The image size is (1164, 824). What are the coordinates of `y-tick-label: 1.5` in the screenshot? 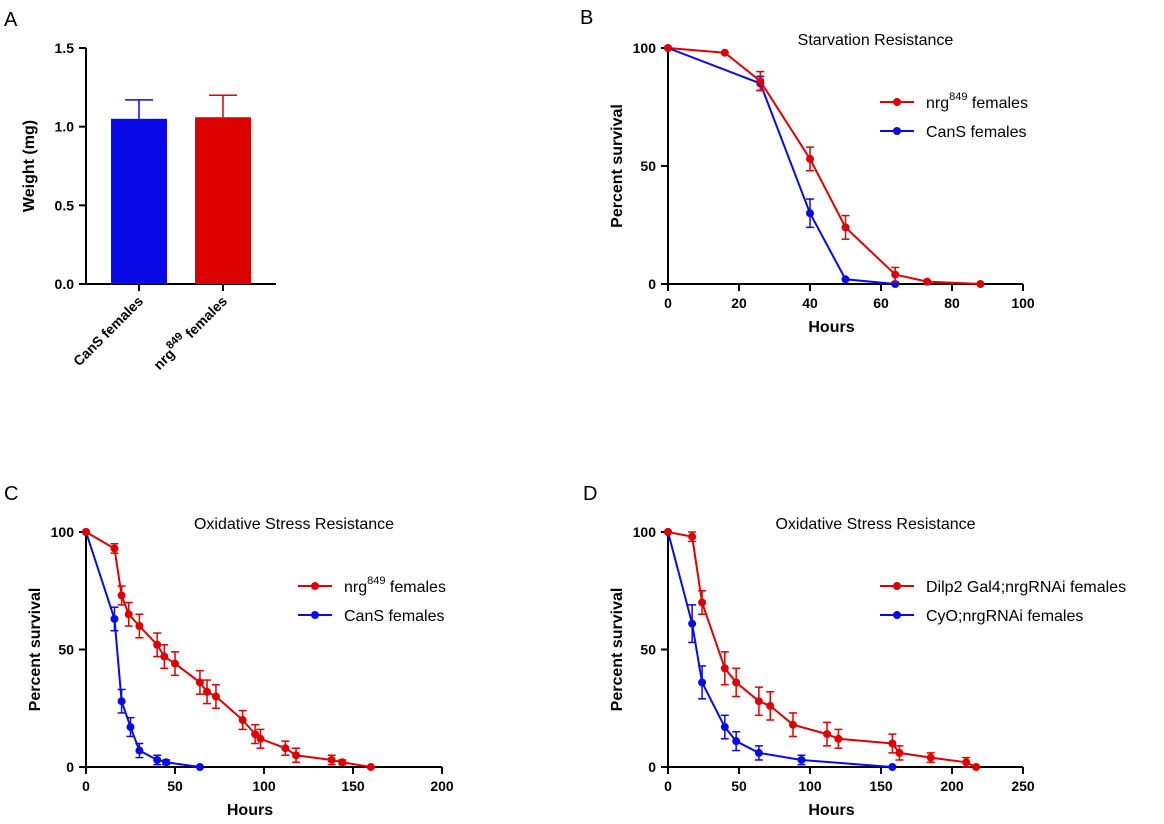 It's located at (65, 48).